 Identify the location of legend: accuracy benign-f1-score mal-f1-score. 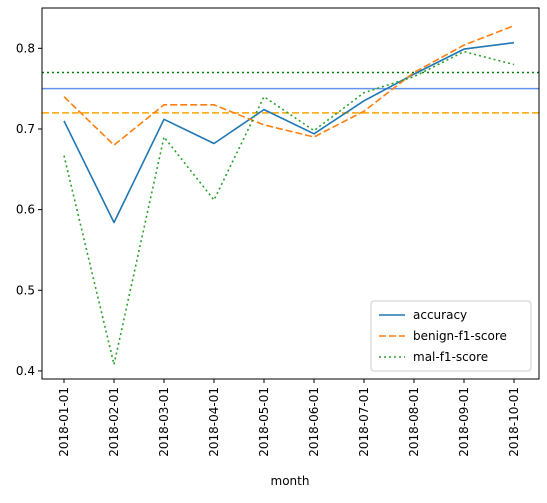
(451, 336).